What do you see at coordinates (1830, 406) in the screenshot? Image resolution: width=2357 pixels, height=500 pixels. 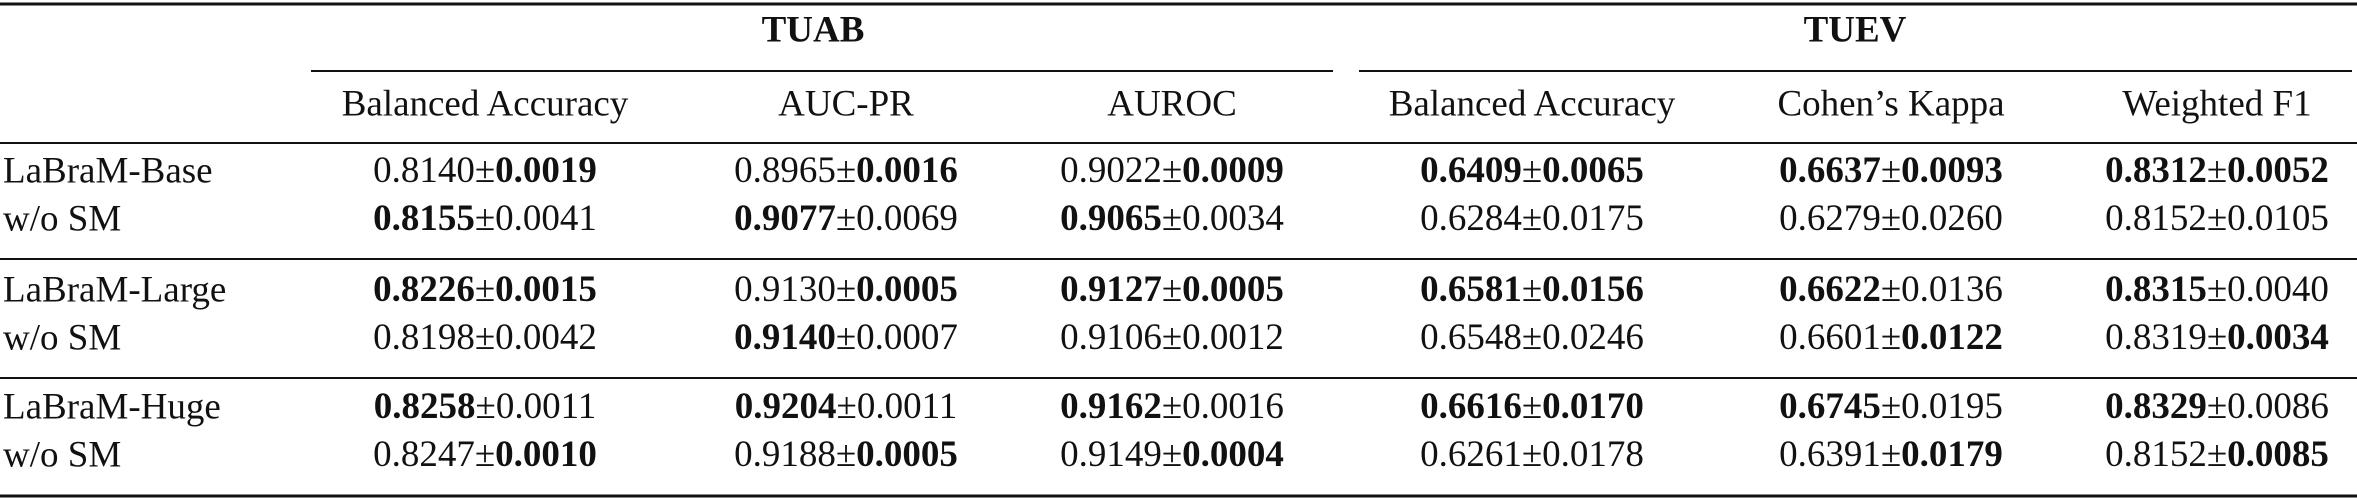 I see `cell-mean: 0.6745` at bounding box center [1830, 406].